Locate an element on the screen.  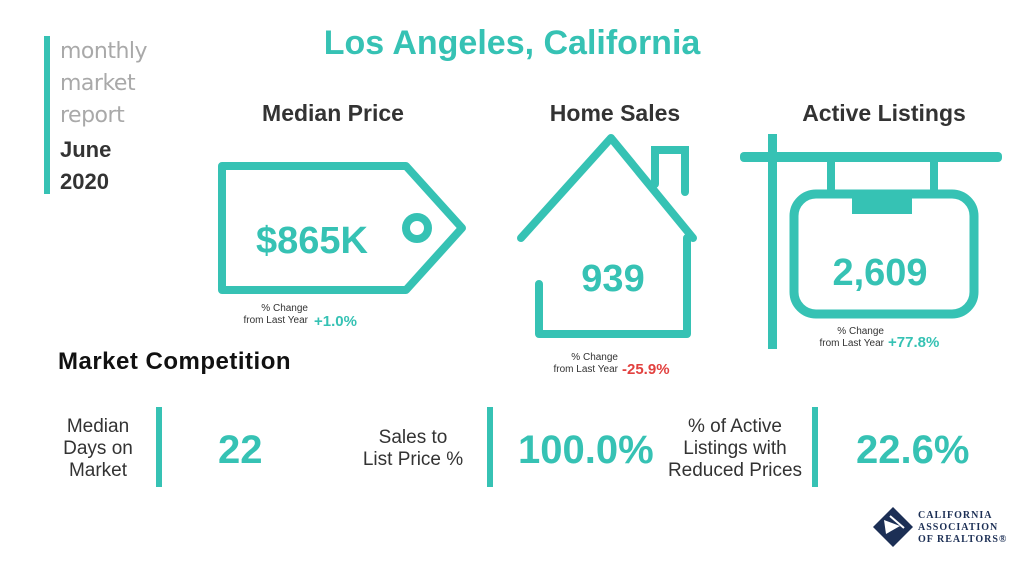
page-title: Los Angeles, California is located at coordinates (512, 43).